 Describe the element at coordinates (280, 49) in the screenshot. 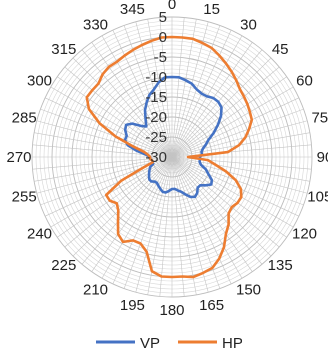

I see `angle-tick-label: 45` at that location.